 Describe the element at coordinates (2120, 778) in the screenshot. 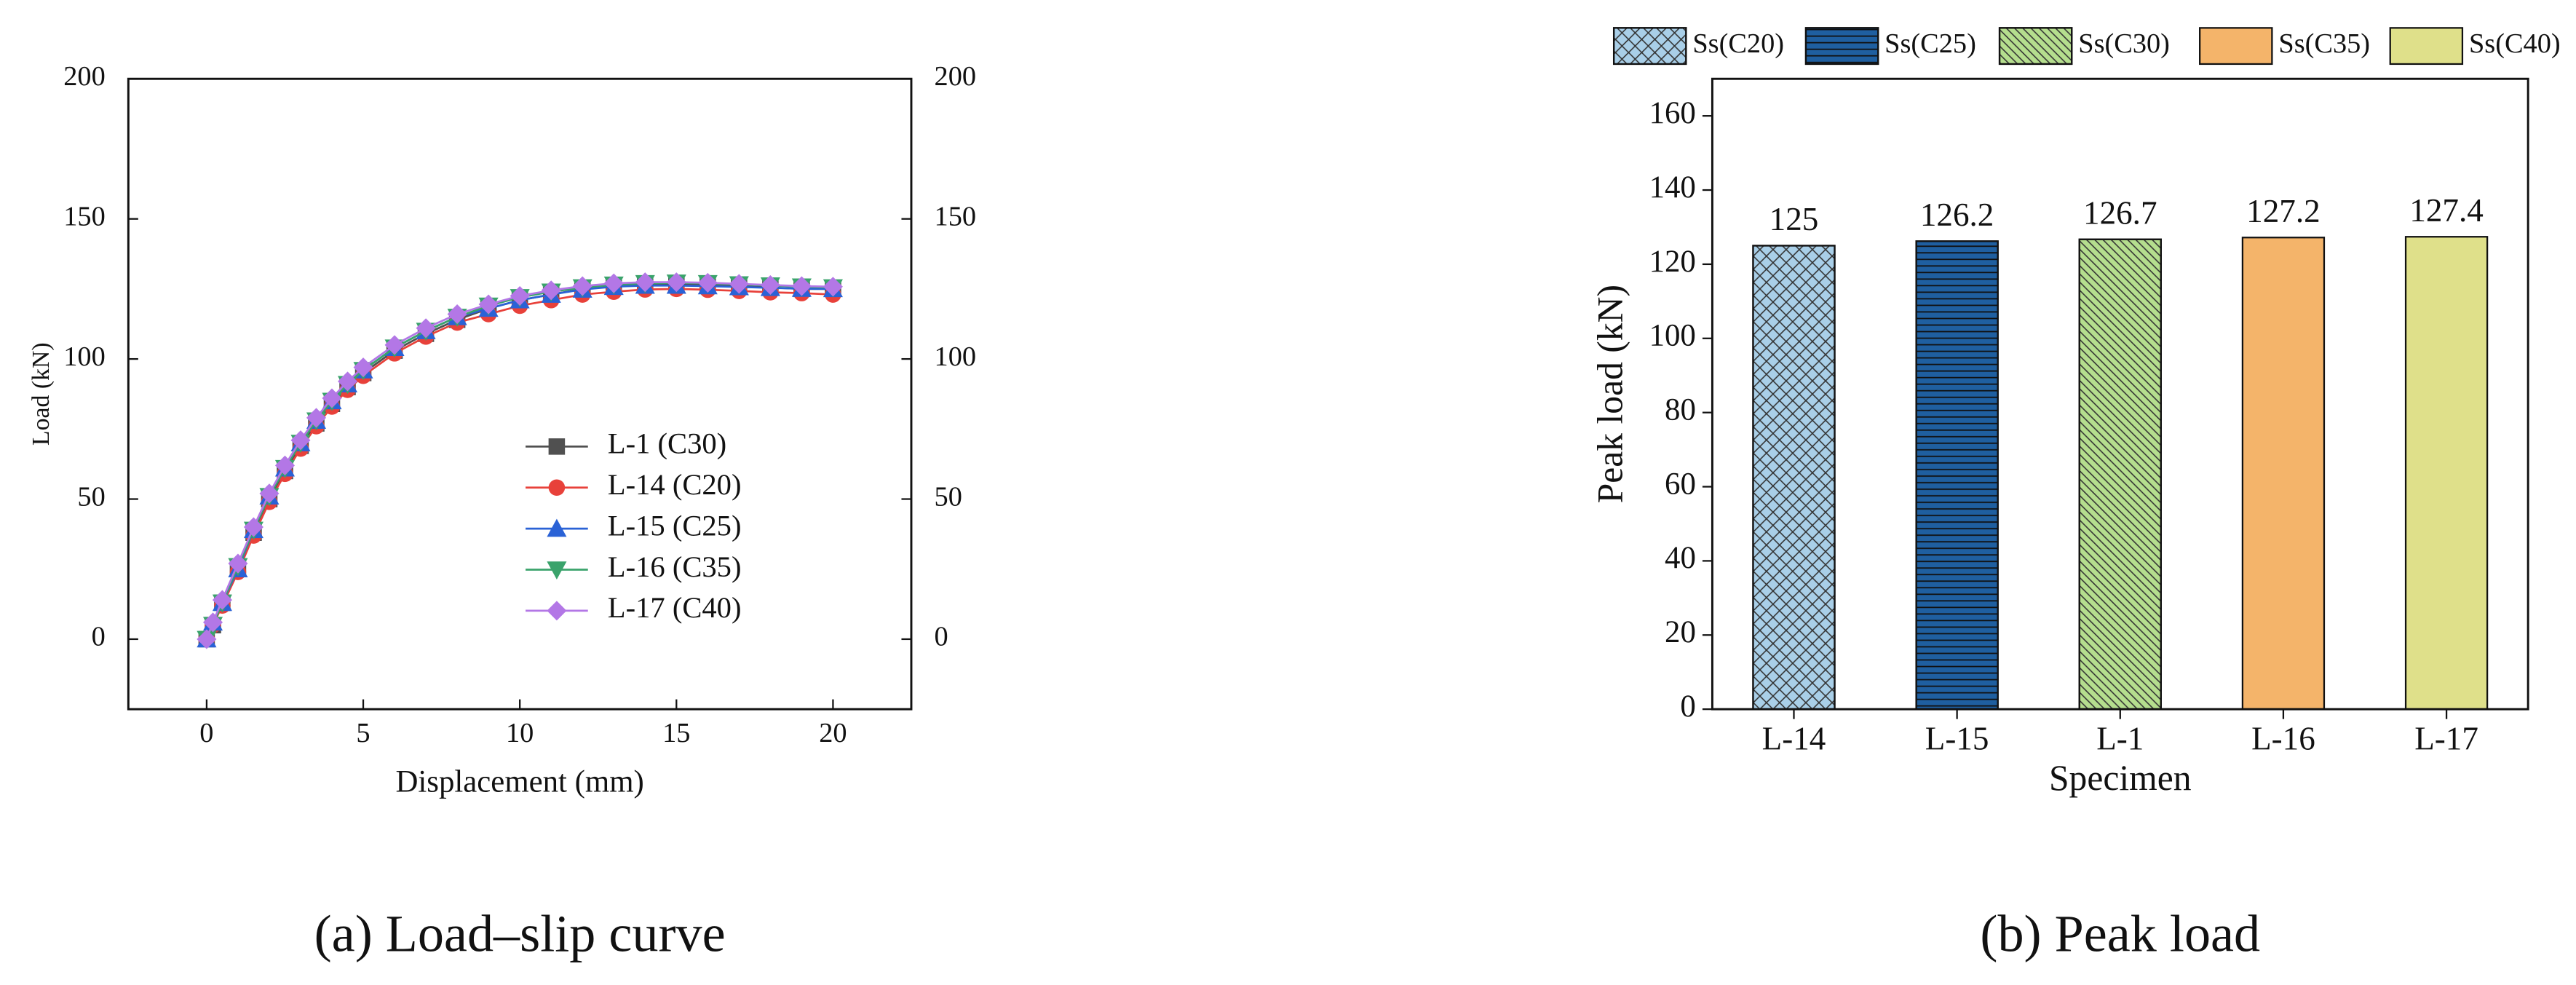

I see `x-axis-label: Specimen` at that location.